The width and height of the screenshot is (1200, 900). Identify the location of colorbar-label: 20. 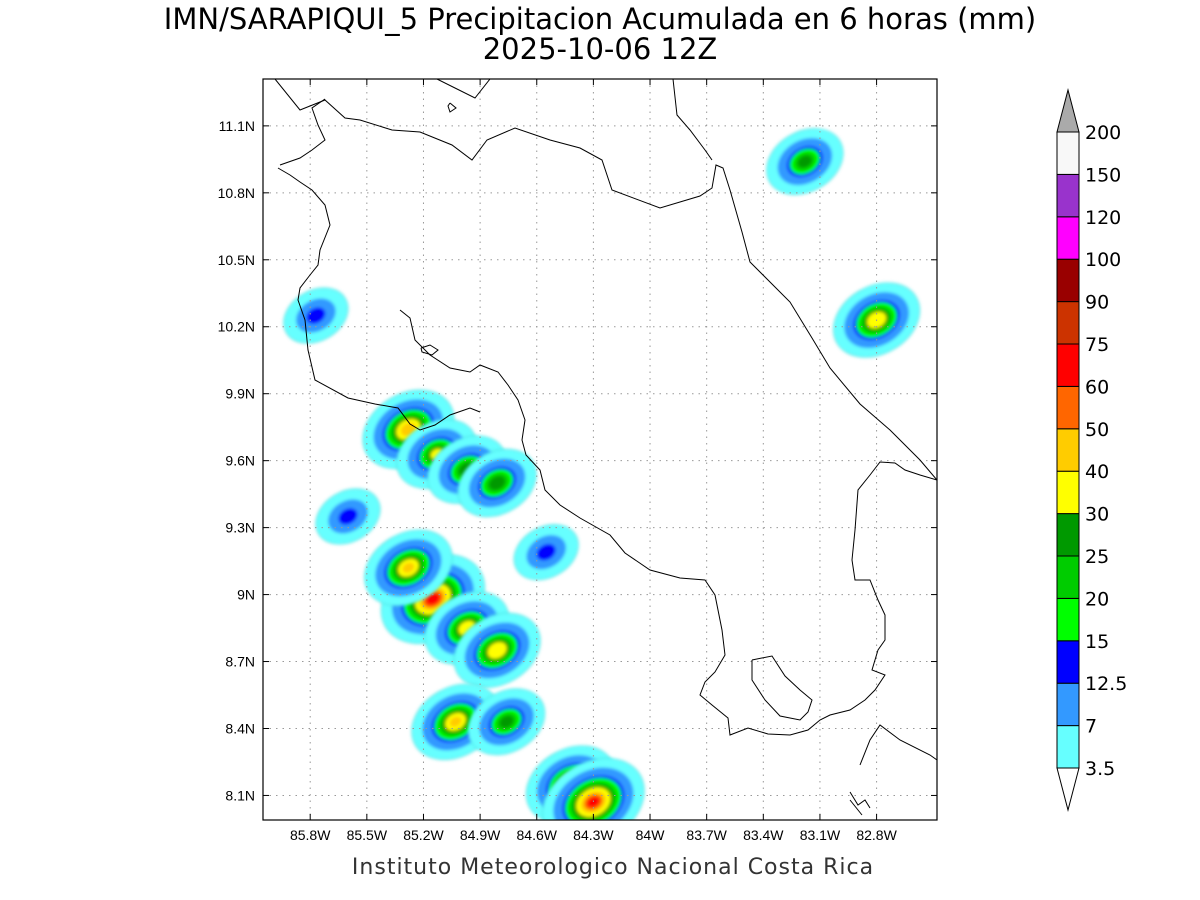
(1097, 599).